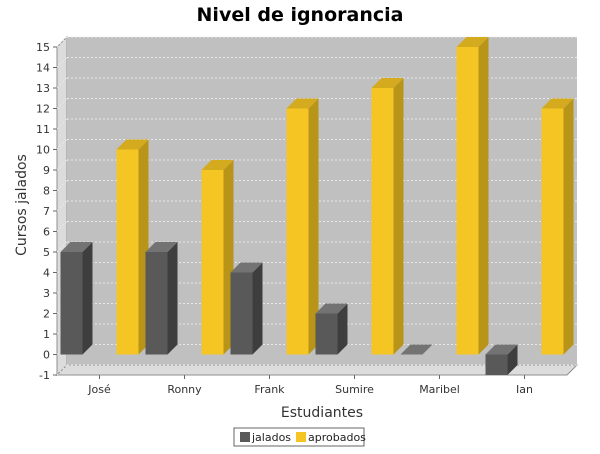  I want to click on y-tick-label: 15, so click(43, 47).